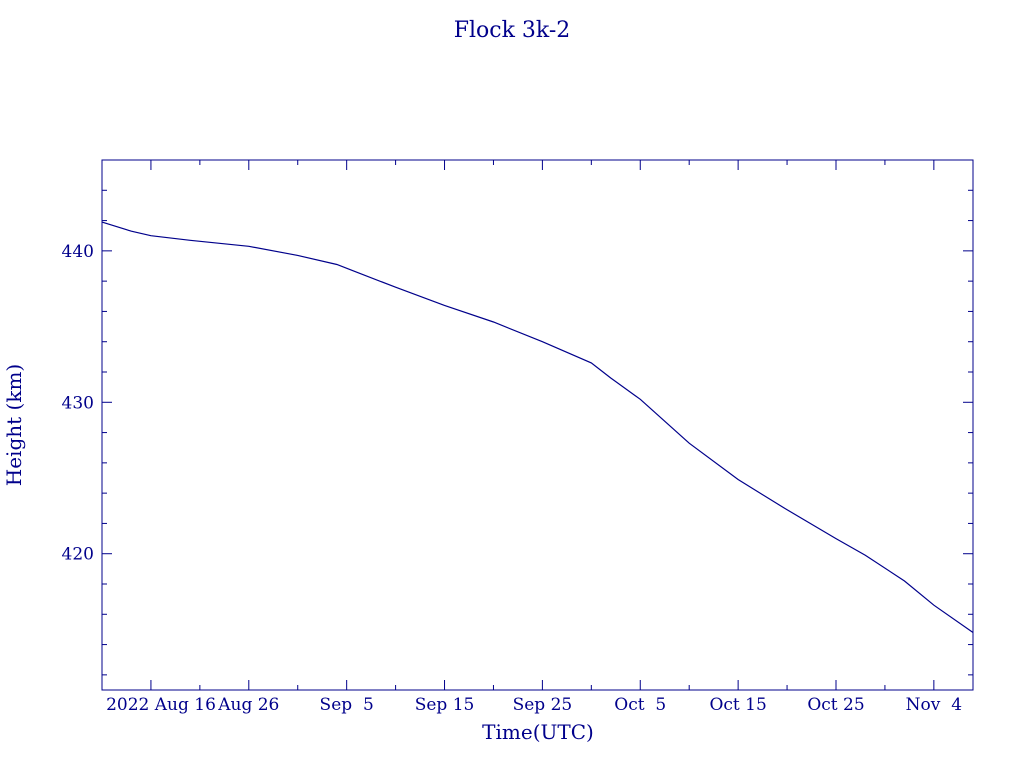 Image resolution: width=1024 pixels, height=768 pixels. What do you see at coordinates (14, 425) in the screenshot?
I see `y-axis-label: Height (km)` at bounding box center [14, 425].